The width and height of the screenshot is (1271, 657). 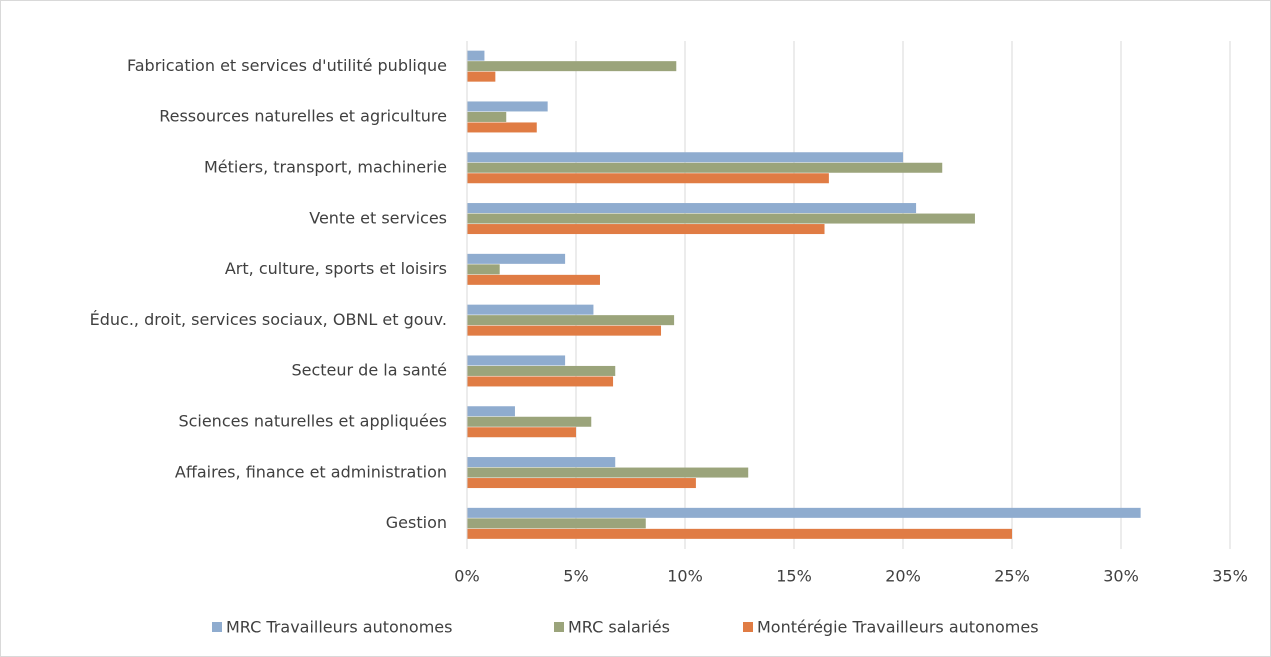 I want to click on y-tick-label: Secteur de la santé, so click(x=369, y=370).